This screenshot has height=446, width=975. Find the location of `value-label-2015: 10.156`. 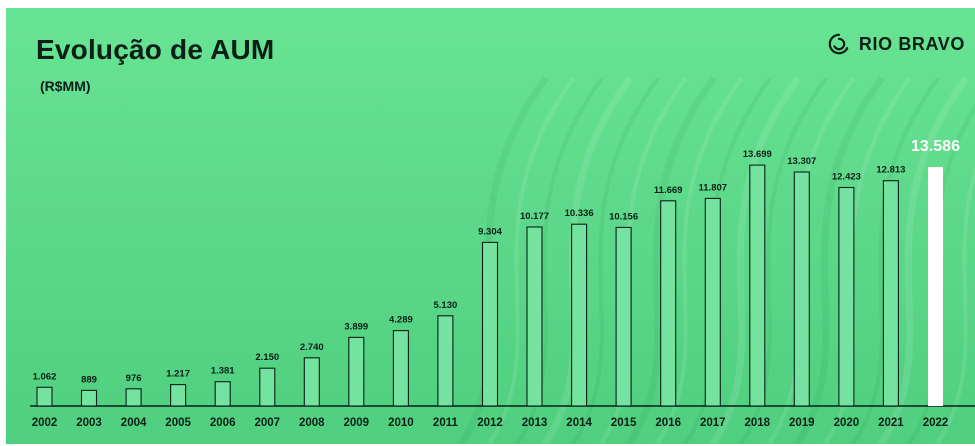

value-label-2015: 10.156 is located at coordinates (623, 216).